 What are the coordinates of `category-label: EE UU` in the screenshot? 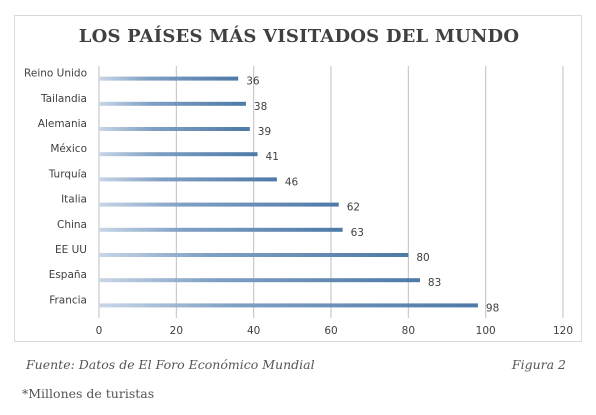 It's located at (71, 250).